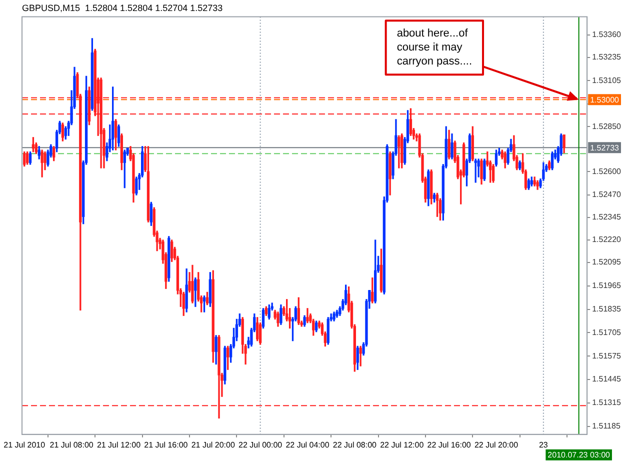 The image size is (625, 469). What do you see at coordinates (607, 403) in the screenshot?
I see `y-tick-label: 1.51315` at bounding box center [607, 403].